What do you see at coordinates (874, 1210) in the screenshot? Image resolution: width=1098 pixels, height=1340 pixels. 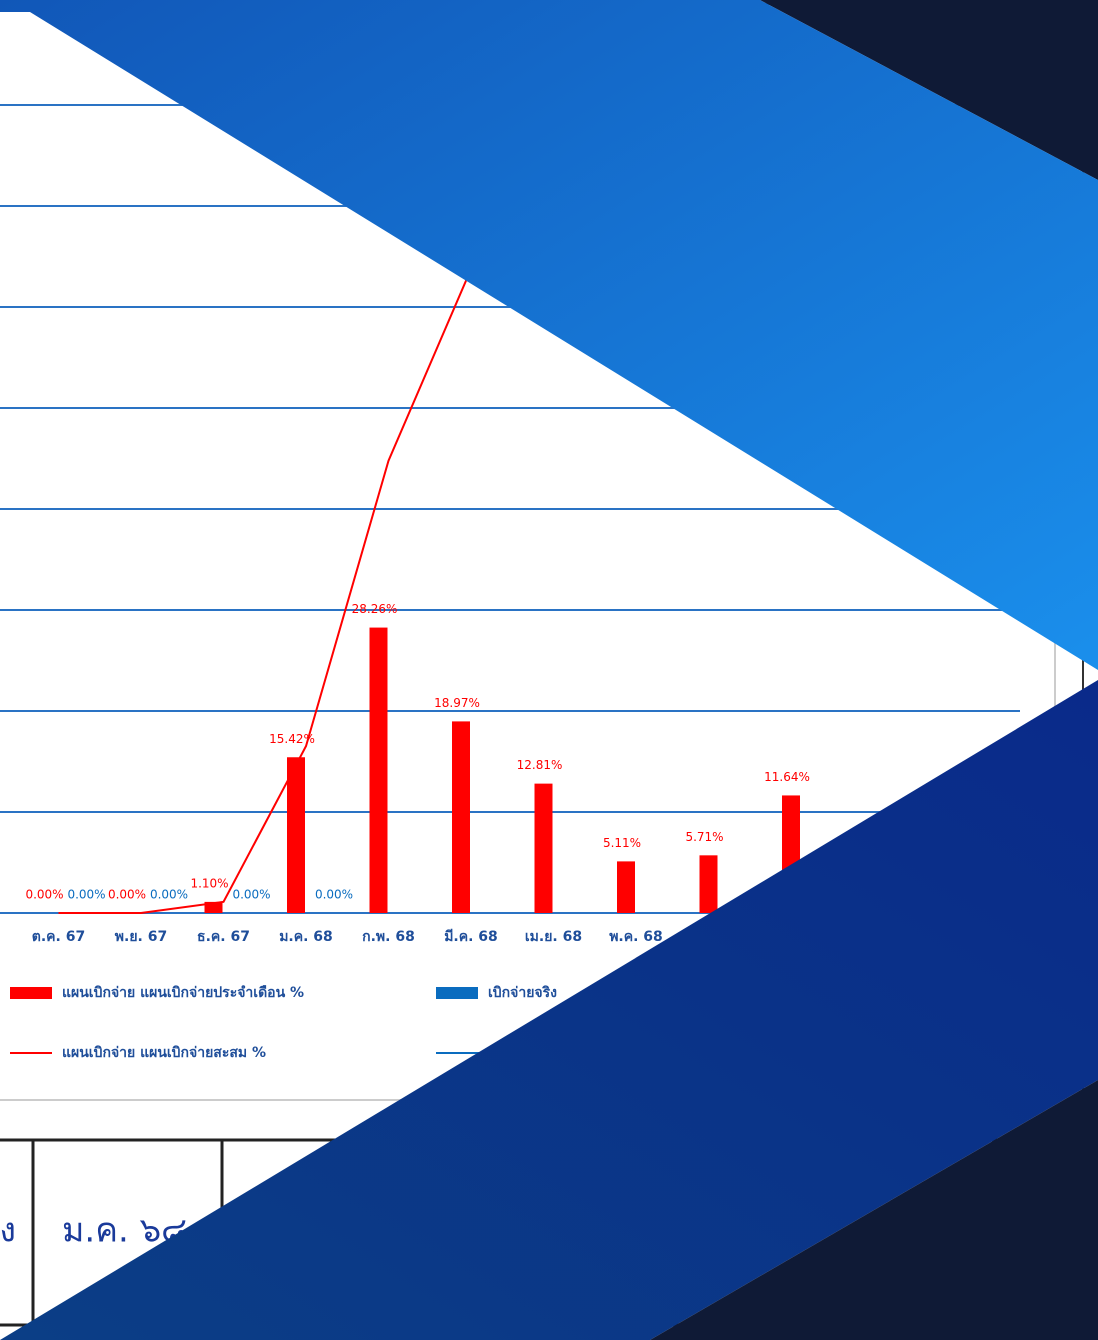 I see `overlay-dark` at bounding box center [874, 1210].